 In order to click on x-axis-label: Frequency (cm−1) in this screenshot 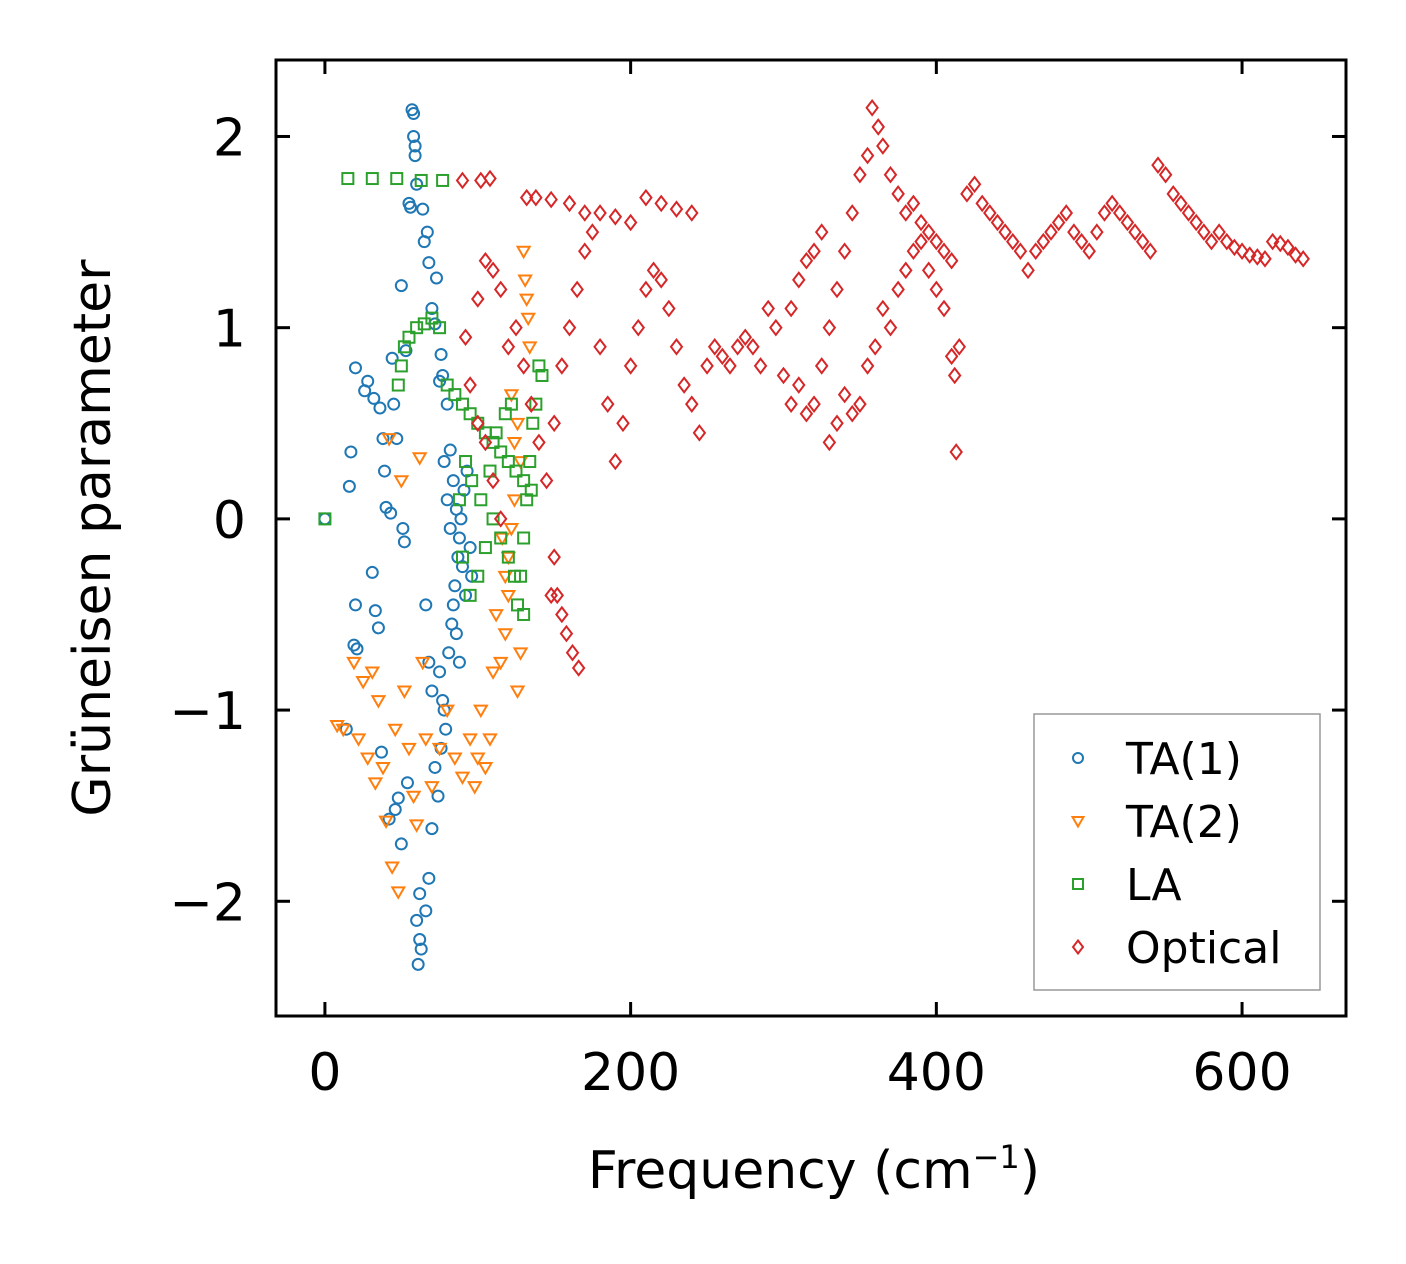, I will do `click(814, 1169)`.